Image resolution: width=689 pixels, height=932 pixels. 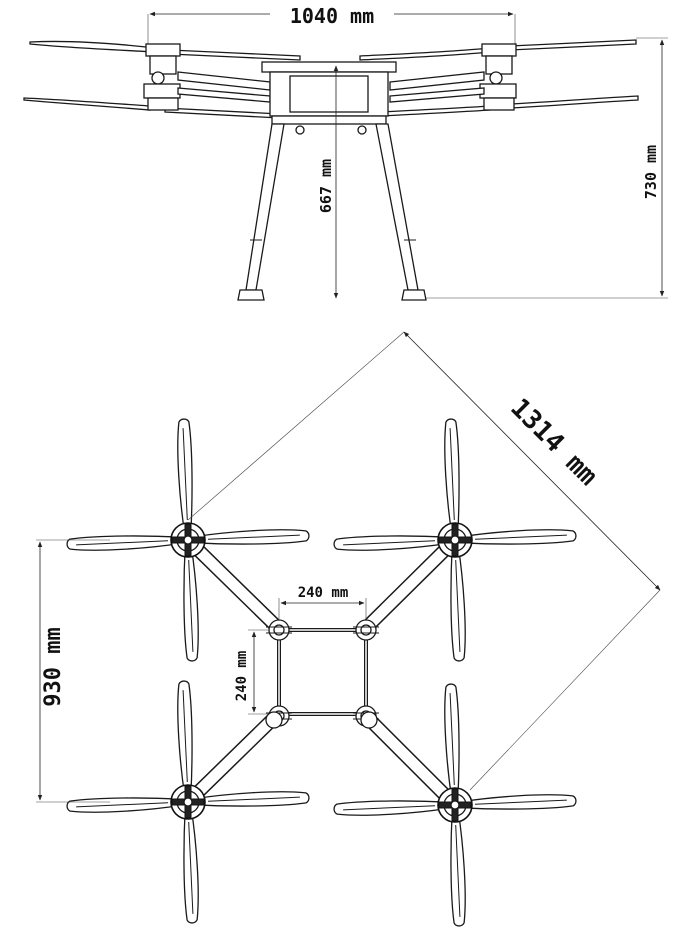 I want to click on frame-width-dimension: 240 mm, so click(x=322, y=602).